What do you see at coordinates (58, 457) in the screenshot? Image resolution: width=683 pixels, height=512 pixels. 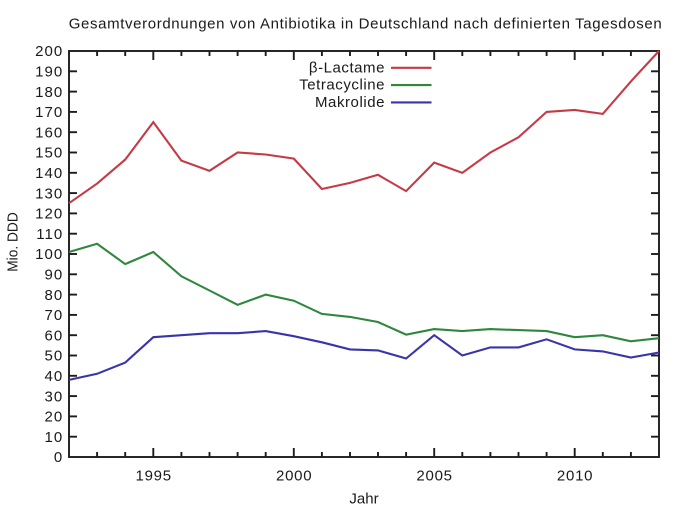 I see `svg-text: 0` at bounding box center [58, 457].